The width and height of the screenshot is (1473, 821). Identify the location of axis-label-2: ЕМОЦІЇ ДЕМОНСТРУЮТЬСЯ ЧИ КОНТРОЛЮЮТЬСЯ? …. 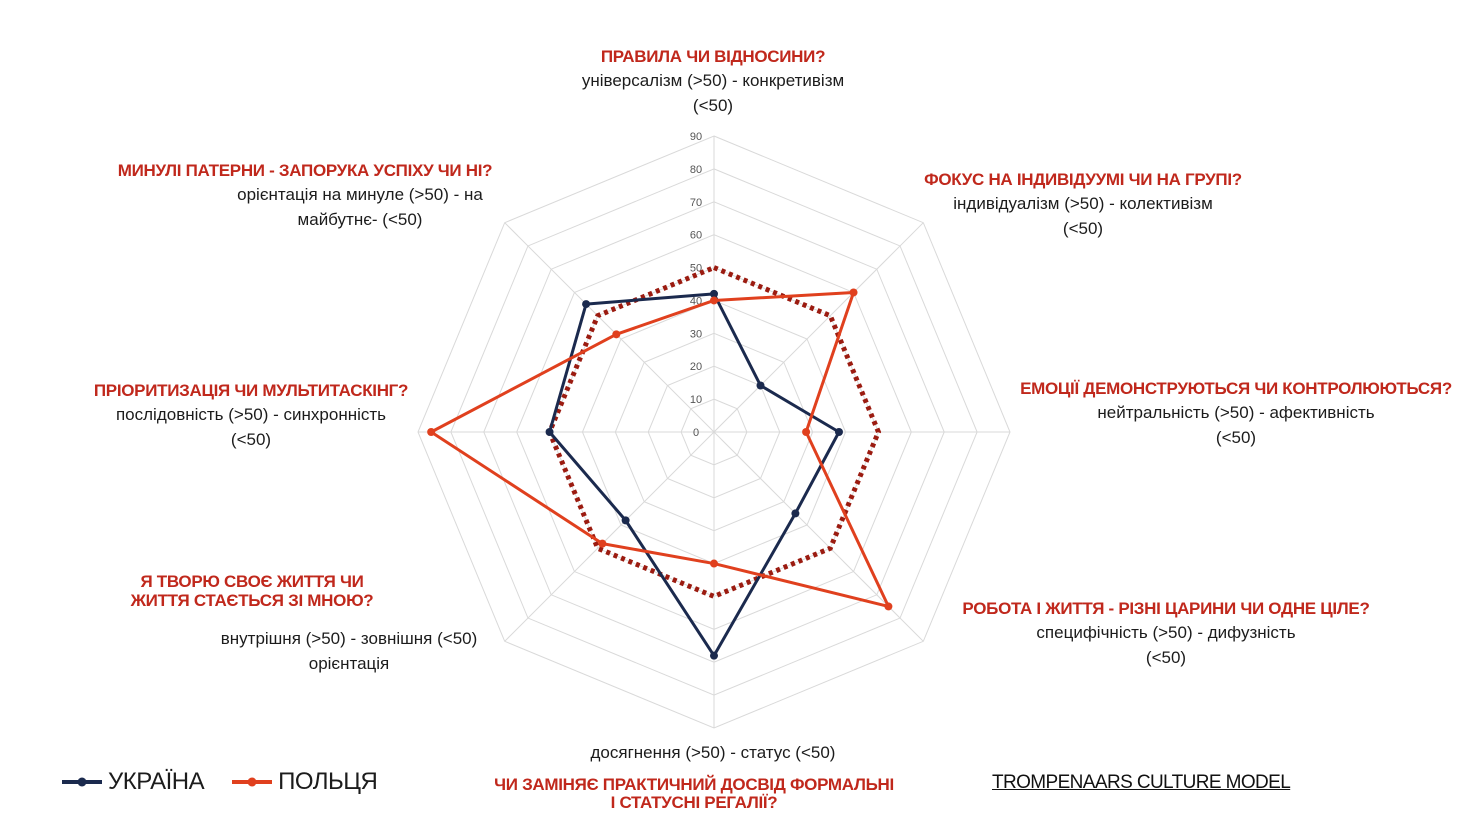
(1236, 414).